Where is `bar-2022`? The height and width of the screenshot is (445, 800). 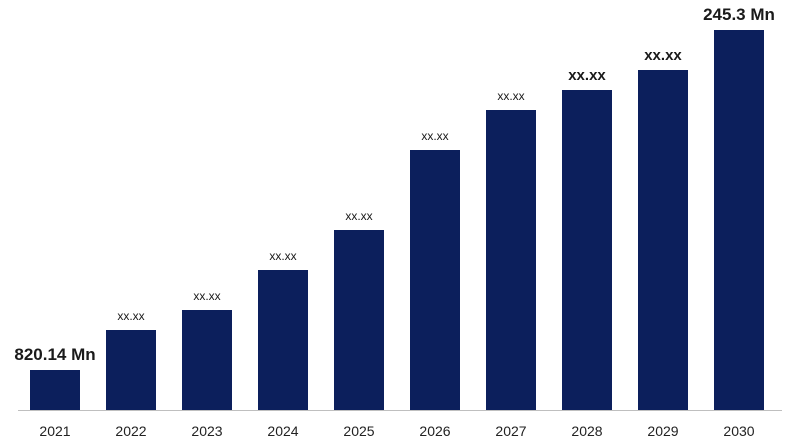 bar-2022 is located at coordinates (131, 370).